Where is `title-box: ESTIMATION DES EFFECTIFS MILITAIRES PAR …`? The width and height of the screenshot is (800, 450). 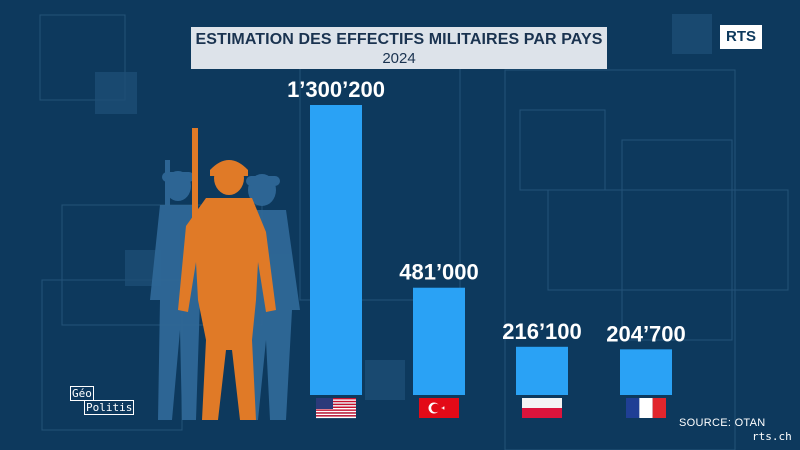 title-box: ESTIMATION DES EFFECTIFS MILITAIRES PAR … is located at coordinates (399, 48).